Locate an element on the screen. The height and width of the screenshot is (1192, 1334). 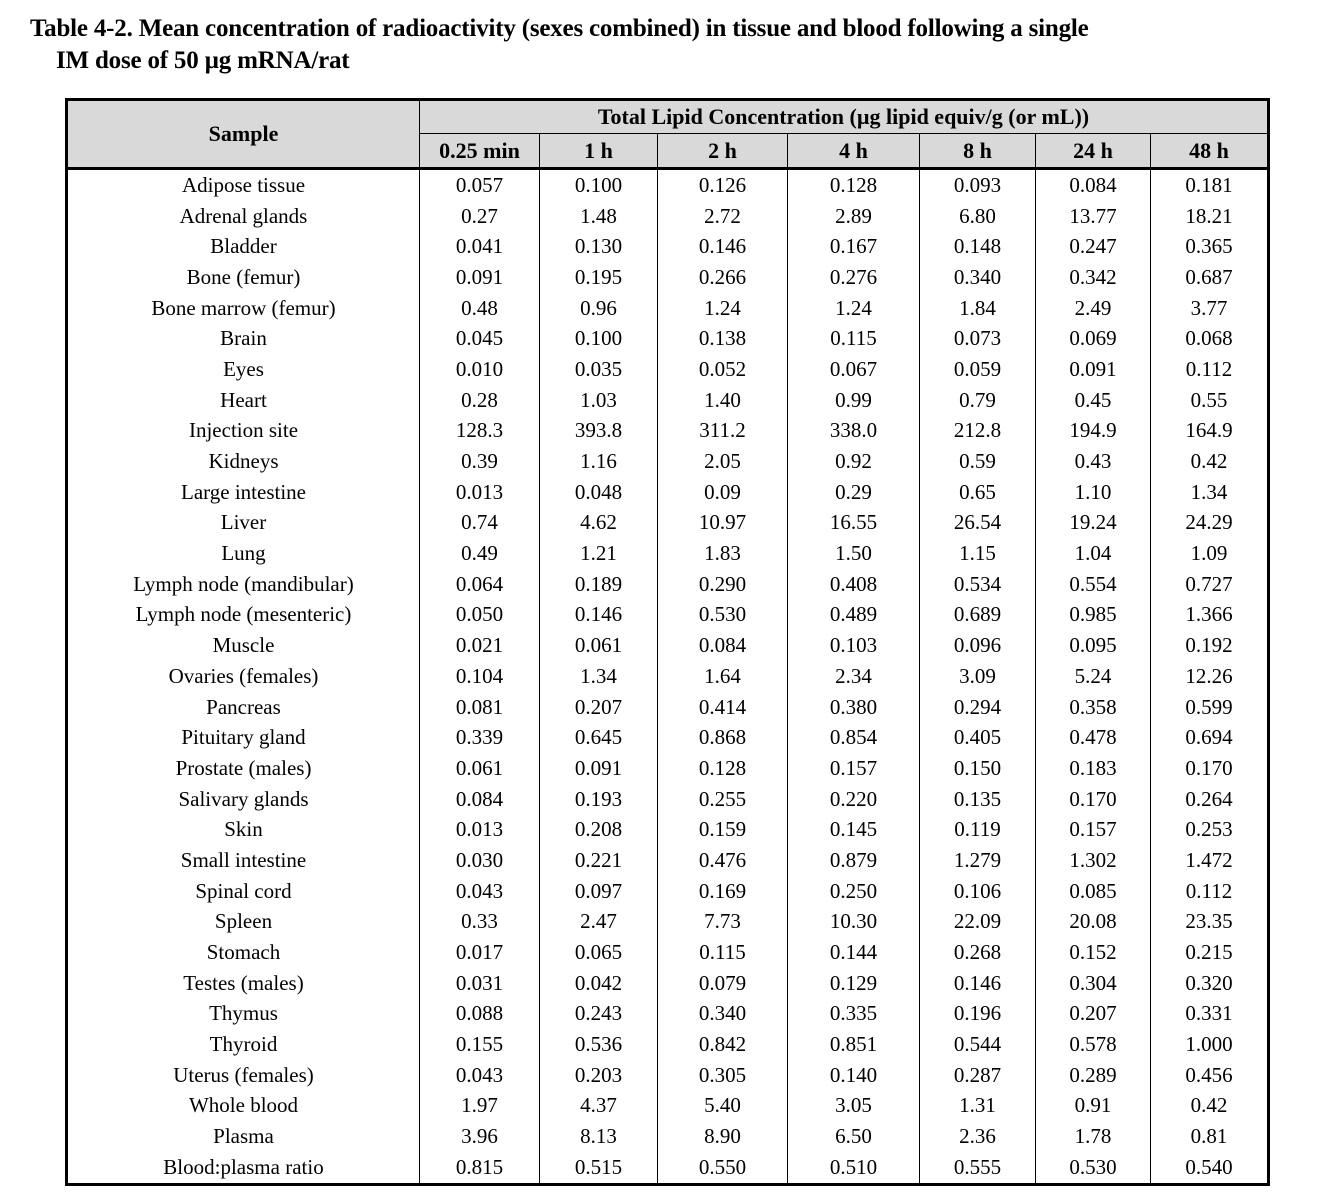
value-cell: 0.42 is located at coordinates (1209, 1106).